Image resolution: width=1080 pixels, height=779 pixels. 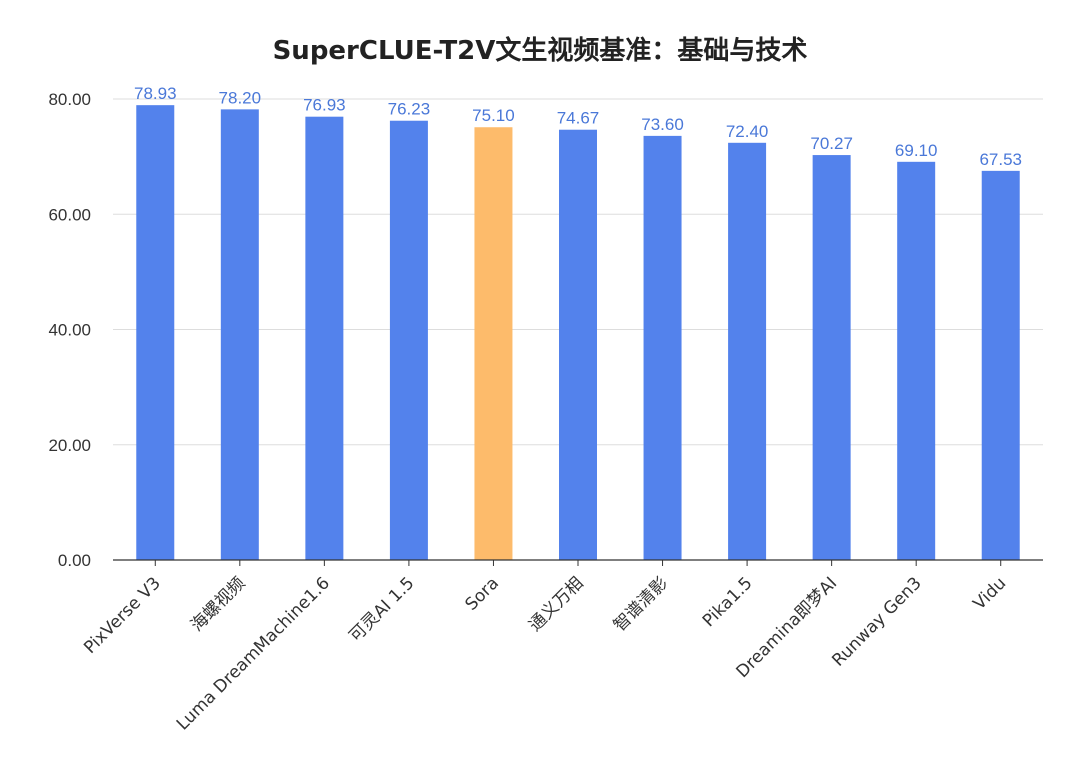 What do you see at coordinates (662, 124) in the screenshot?
I see `data-label: 73.60` at bounding box center [662, 124].